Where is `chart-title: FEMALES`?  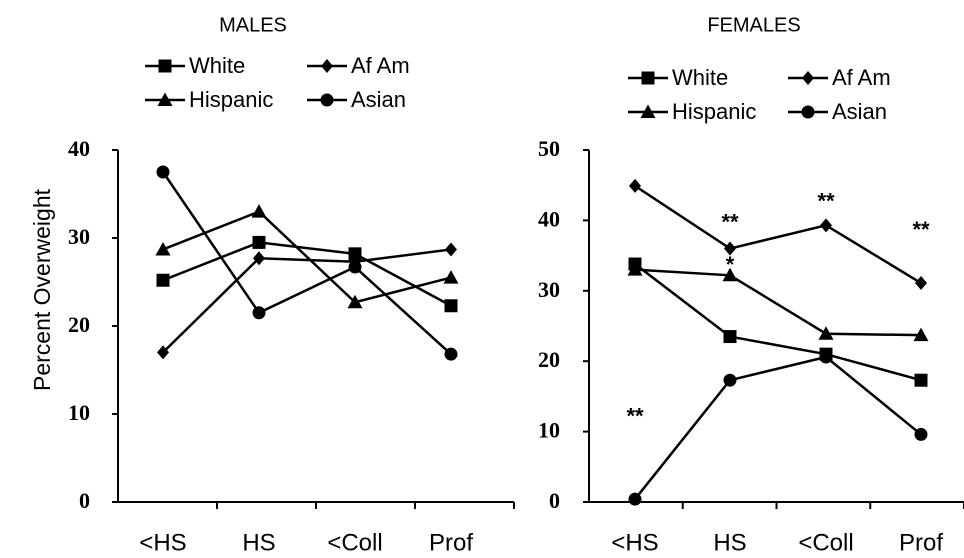
chart-title: FEMALES is located at coordinates (753, 25).